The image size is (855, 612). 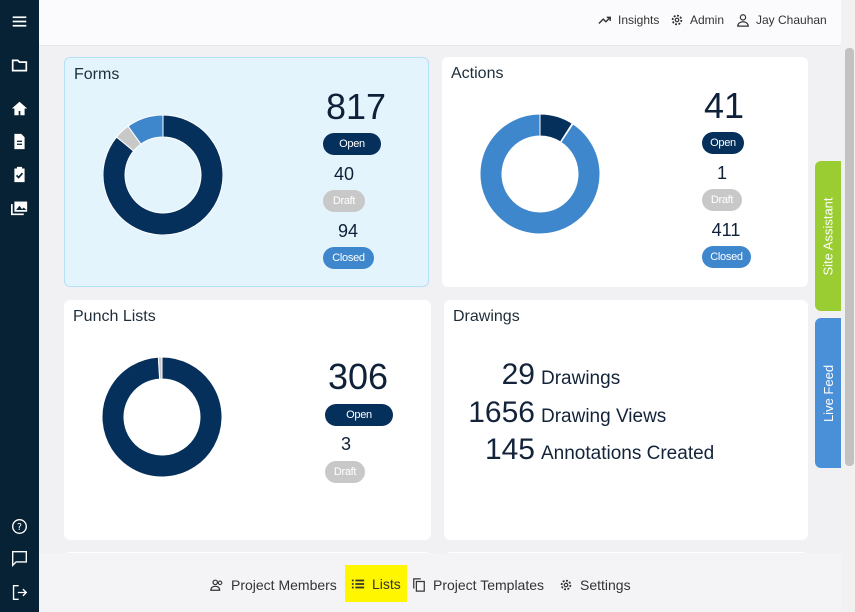 I want to click on user-name: Jay Chauhan, so click(x=791, y=20).